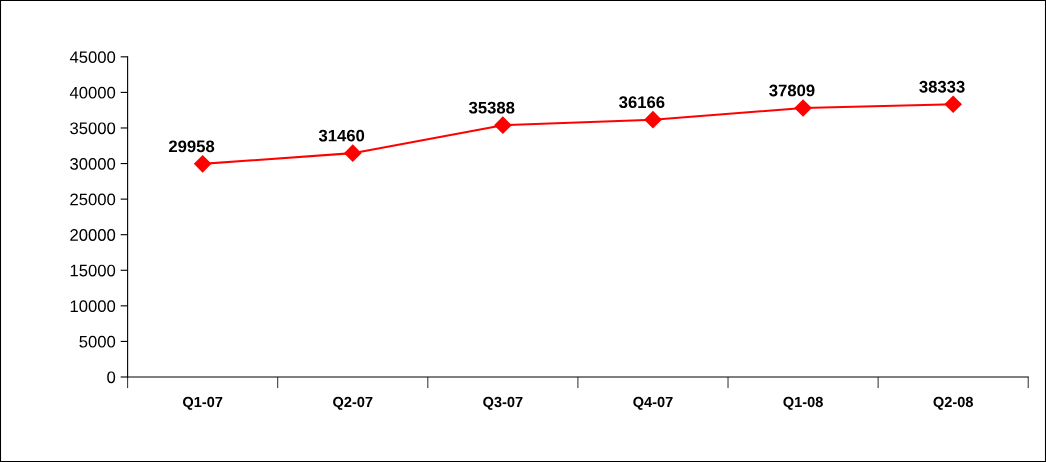 The height and width of the screenshot is (462, 1046). I want to click on y-tick-label: 35000, so click(93, 128).